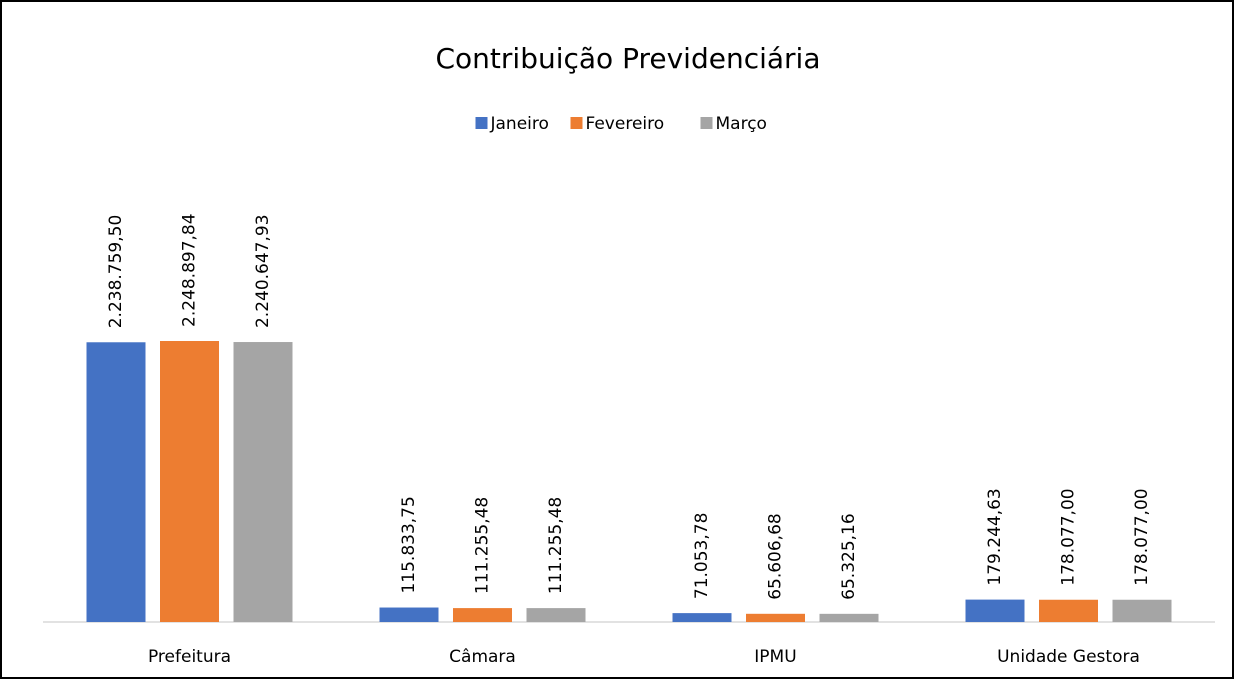 This screenshot has width=1239, height=684. Describe the element at coordinates (625, 124) in the screenshot. I see `legend-label: Fevereiro` at that location.